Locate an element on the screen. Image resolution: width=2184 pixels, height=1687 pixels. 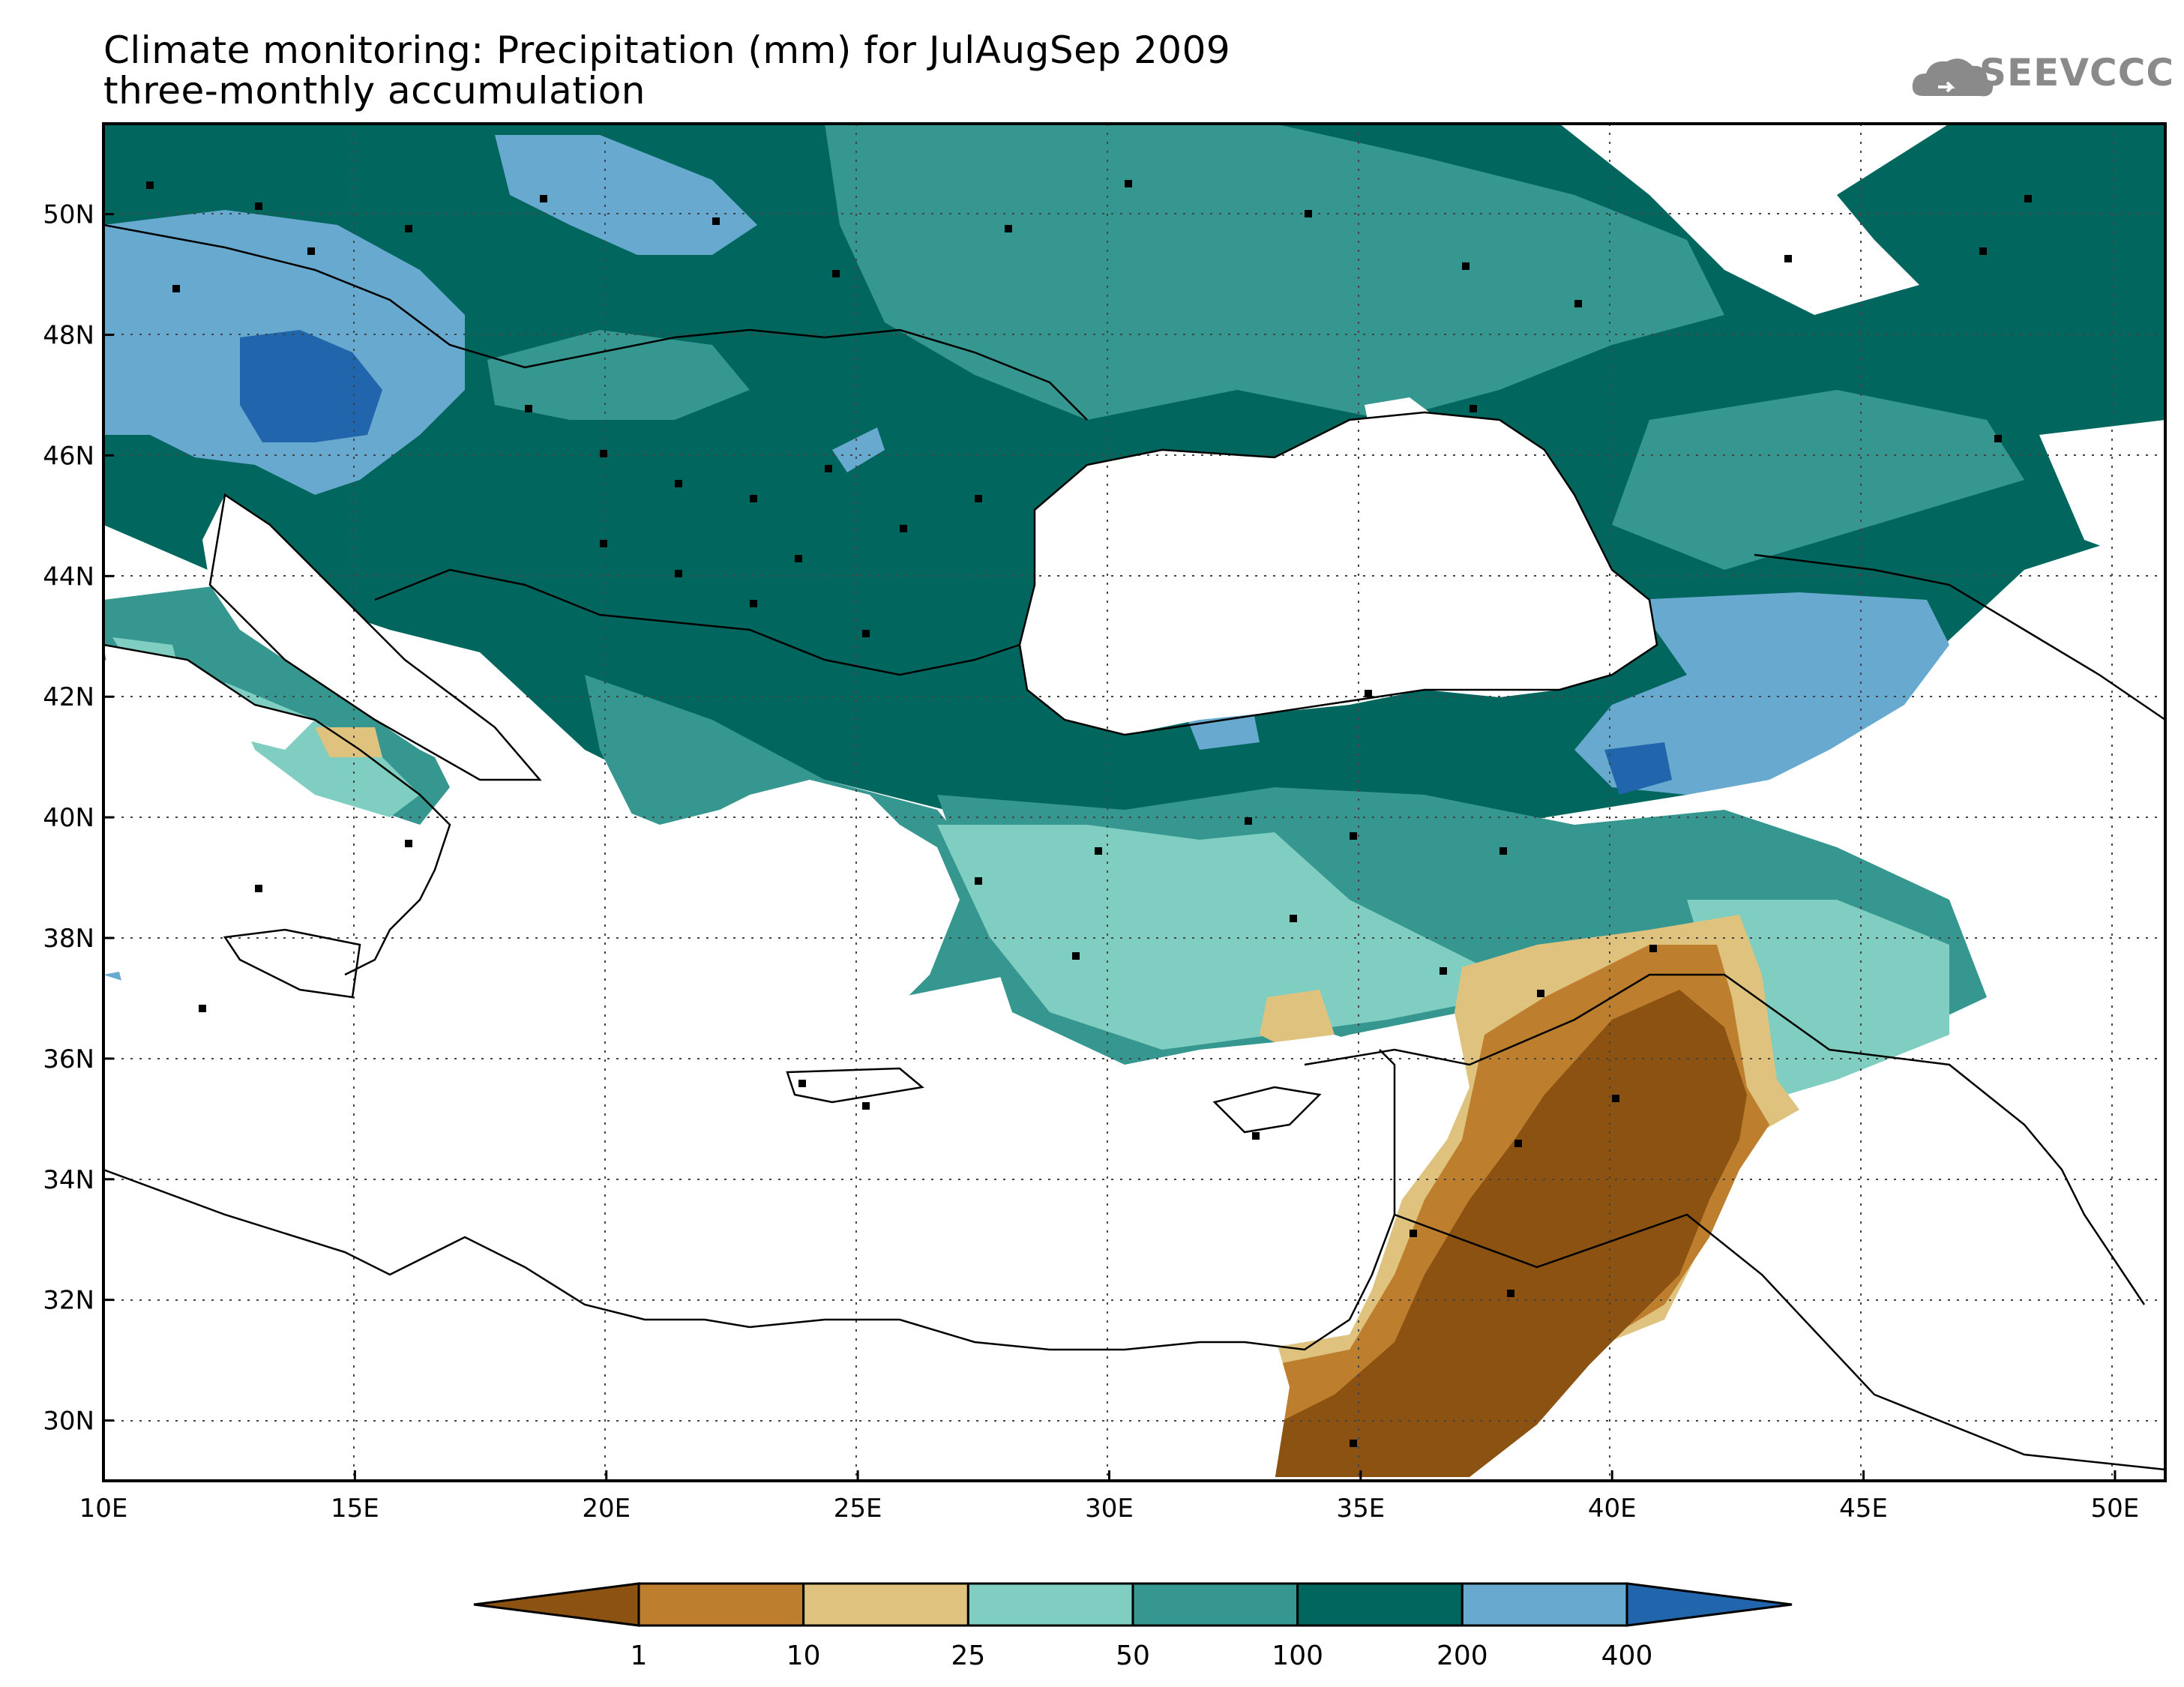
y-tick-label: 38N is located at coordinates (68, 939).